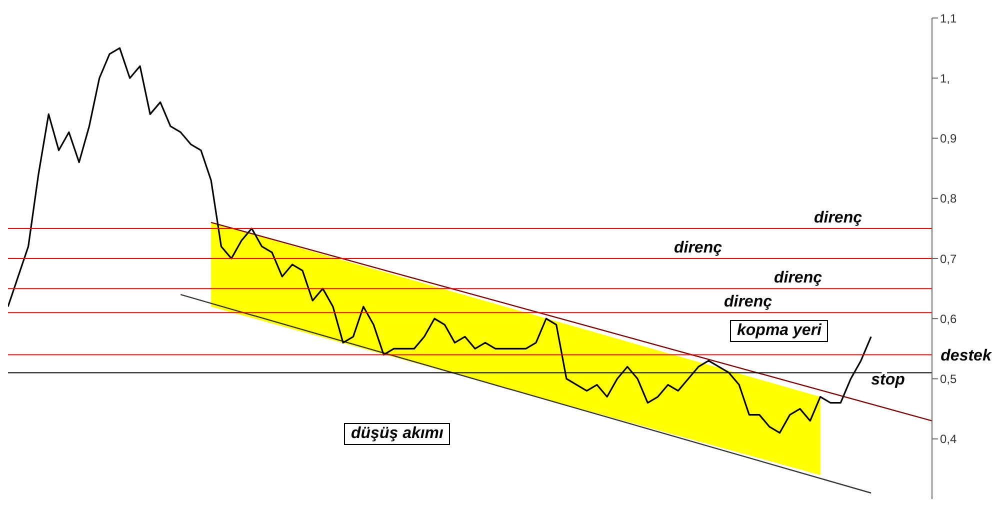 This screenshot has width=1000, height=507. What do you see at coordinates (949, 139) in the screenshot?
I see `y-tick-label: 0,9` at bounding box center [949, 139].